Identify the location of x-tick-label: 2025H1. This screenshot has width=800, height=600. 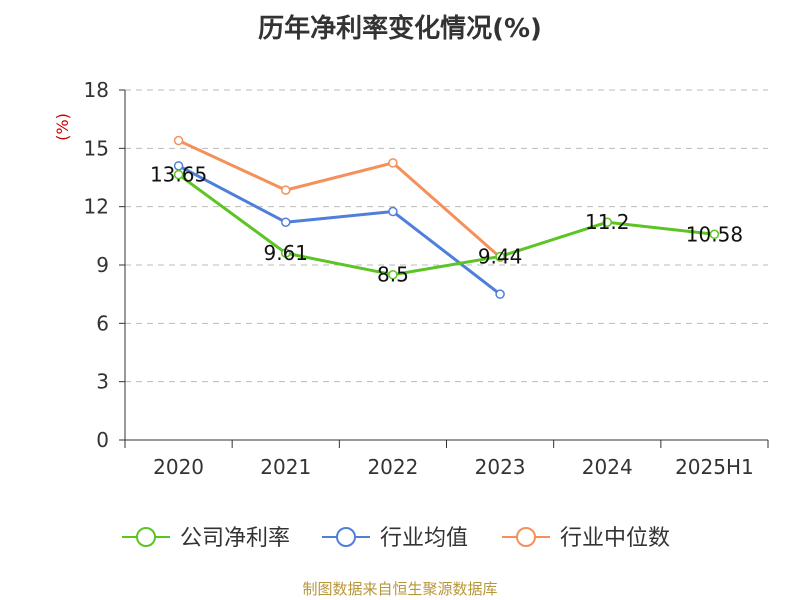
(714, 467).